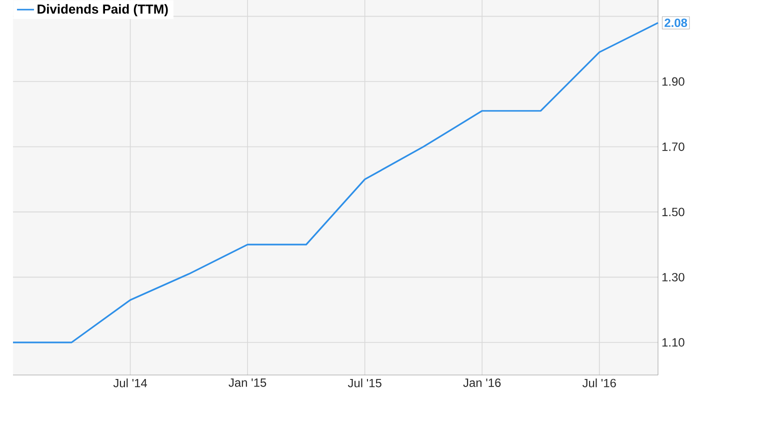 The width and height of the screenshot is (764, 432). What do you see at coordinates (247, 382) in the screenshot?
I see `x-tick-label: Jan '15` at bounding box center [247, 382].